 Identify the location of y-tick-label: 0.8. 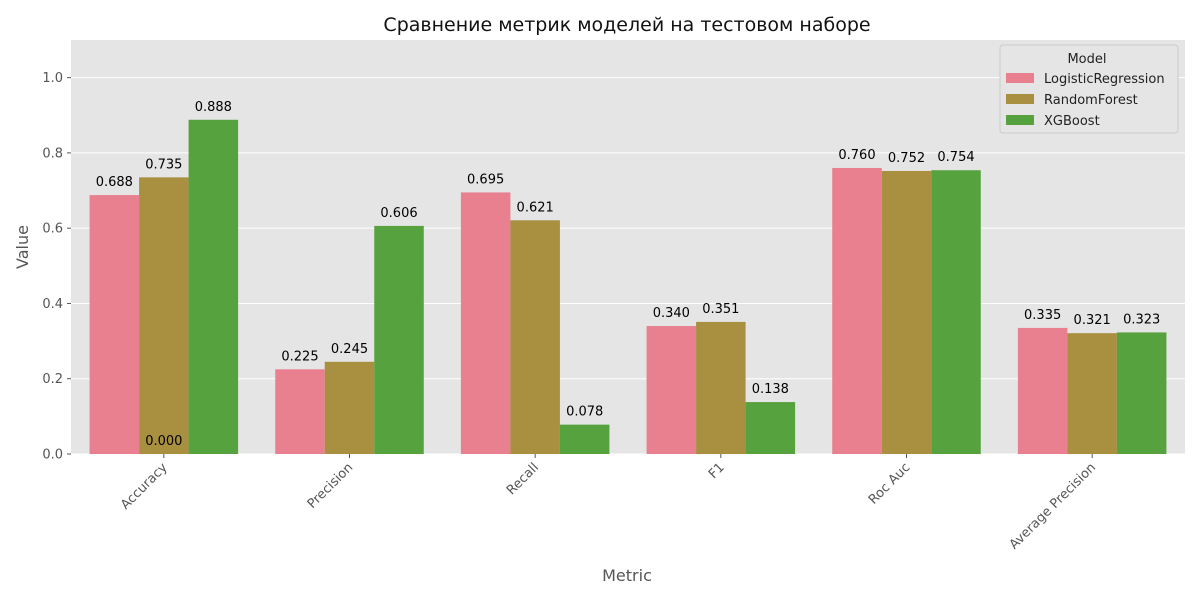
(52, 153).